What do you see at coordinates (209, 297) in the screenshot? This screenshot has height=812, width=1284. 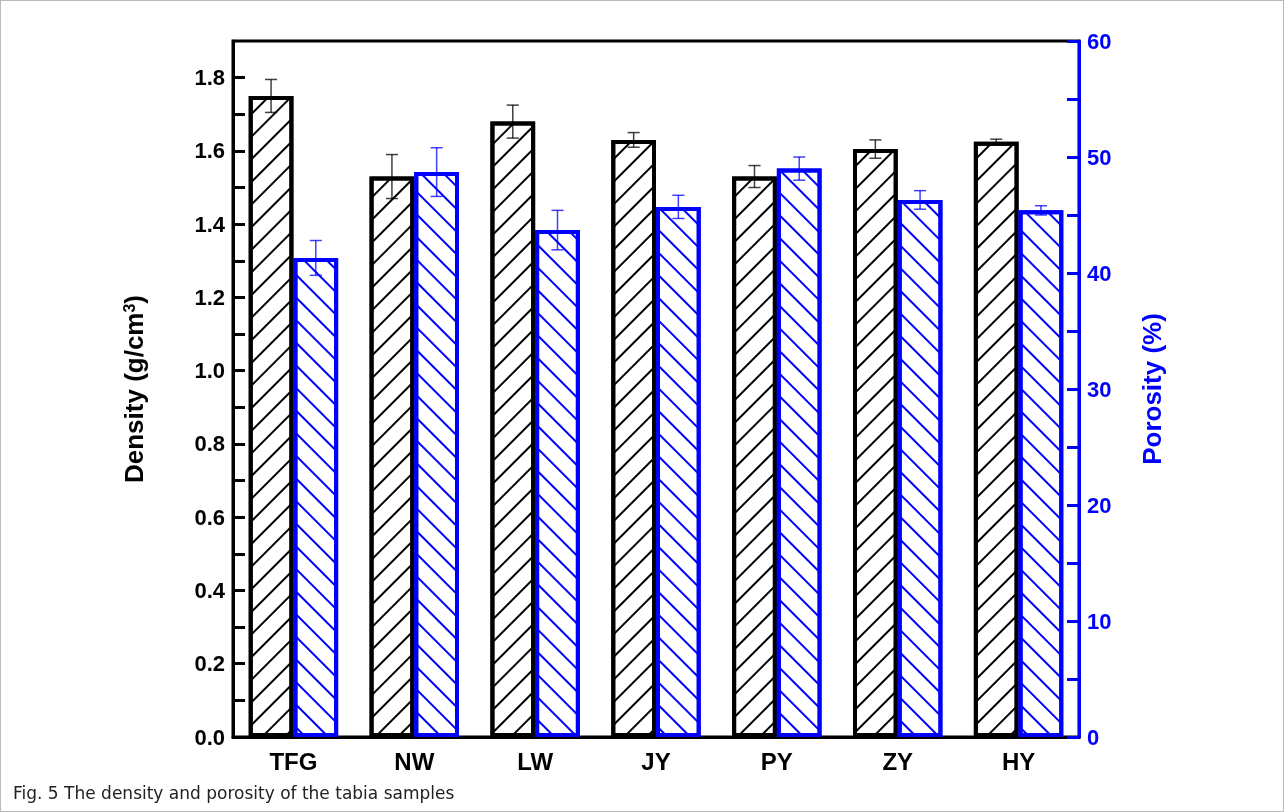 I see `y-tick-label: 1.2` at bounding box center [209, 297].